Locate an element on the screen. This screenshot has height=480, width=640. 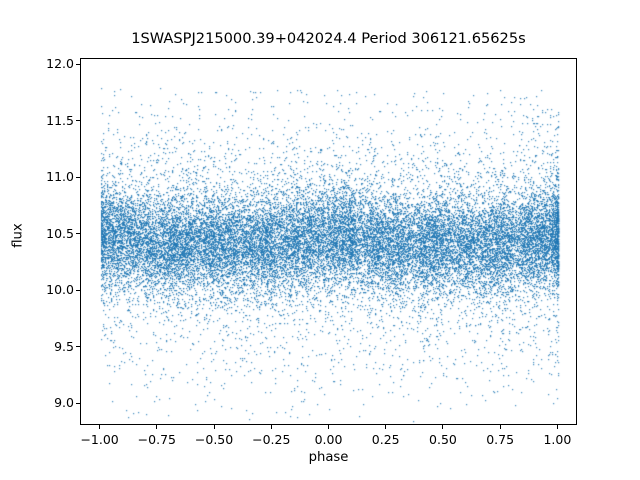
x-tick-label: −1.00 is located at coordinates (99, 439).